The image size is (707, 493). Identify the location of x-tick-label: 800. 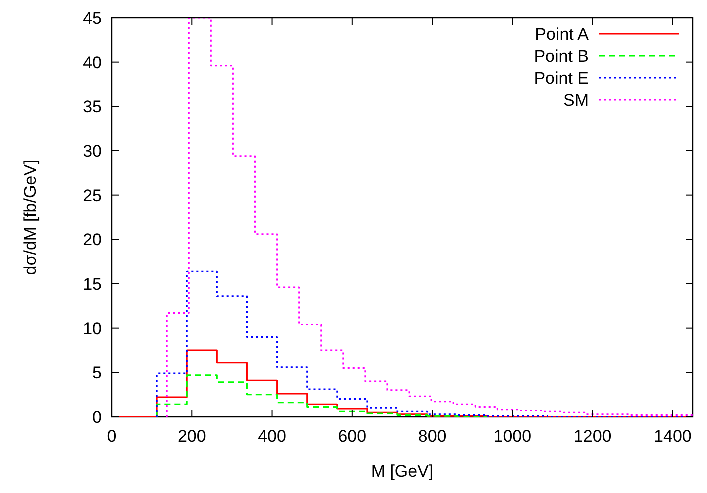
(432, 436).